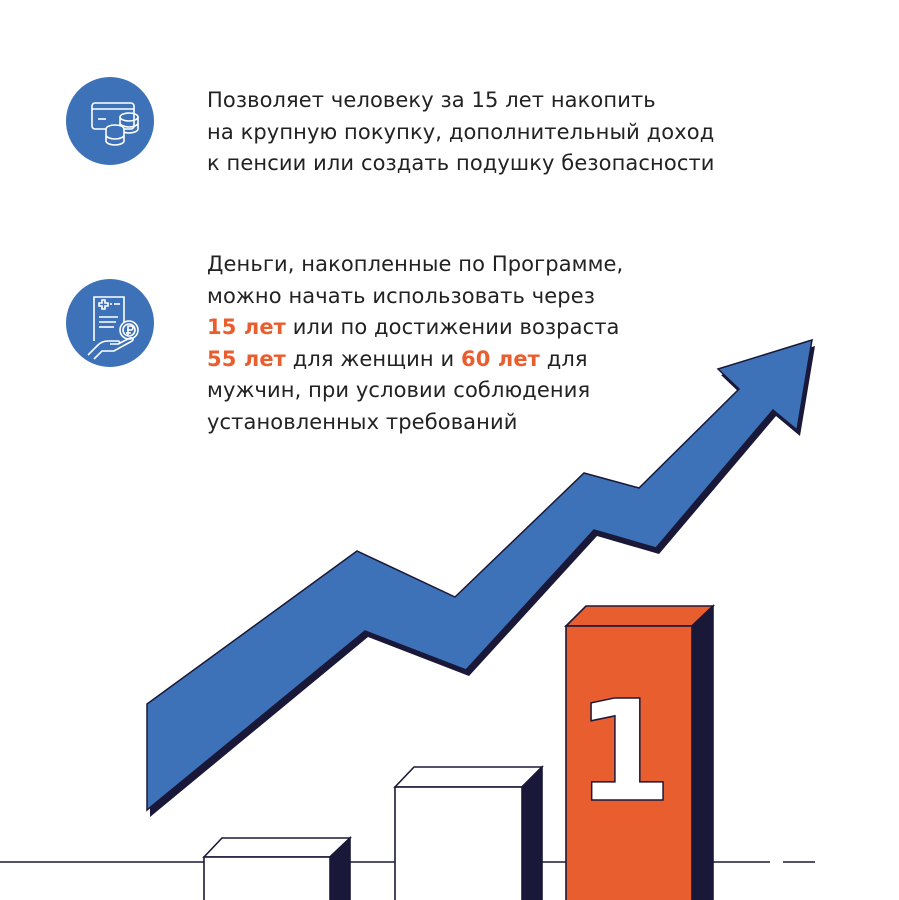 Image resolution: width=899 pixels, height=900 pixels. What do you see at coordinates (246, 358) in the screenshot?
I see `highlight-55-years: 55 лет` at bounding box center [246, 358].